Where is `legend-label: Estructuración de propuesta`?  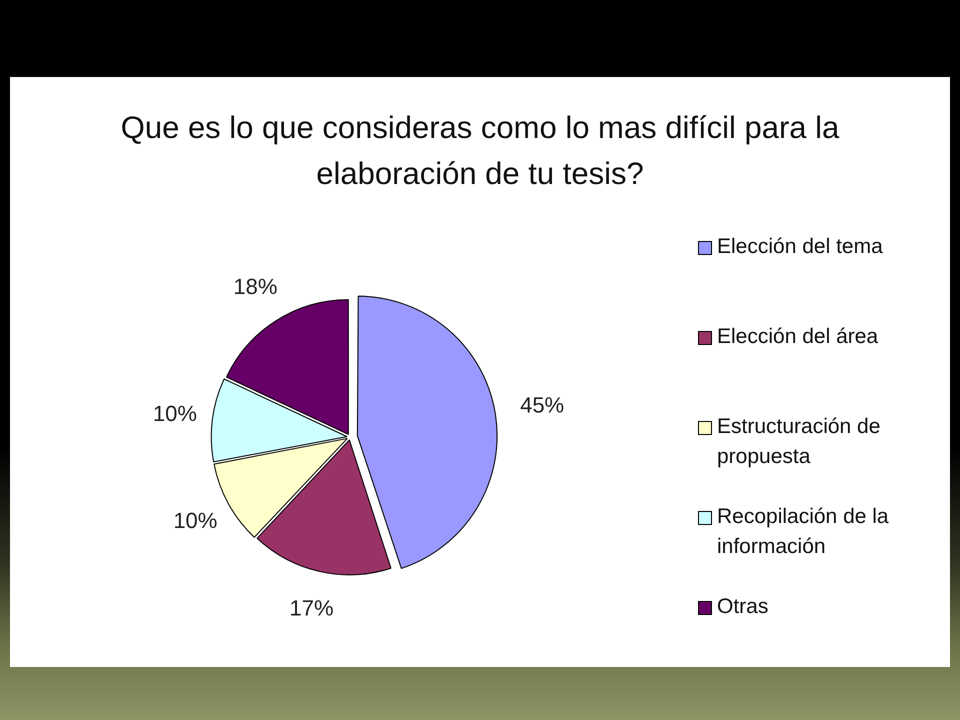 legend-label: Estructuración de propuesta is located at coordinates (799, 442).